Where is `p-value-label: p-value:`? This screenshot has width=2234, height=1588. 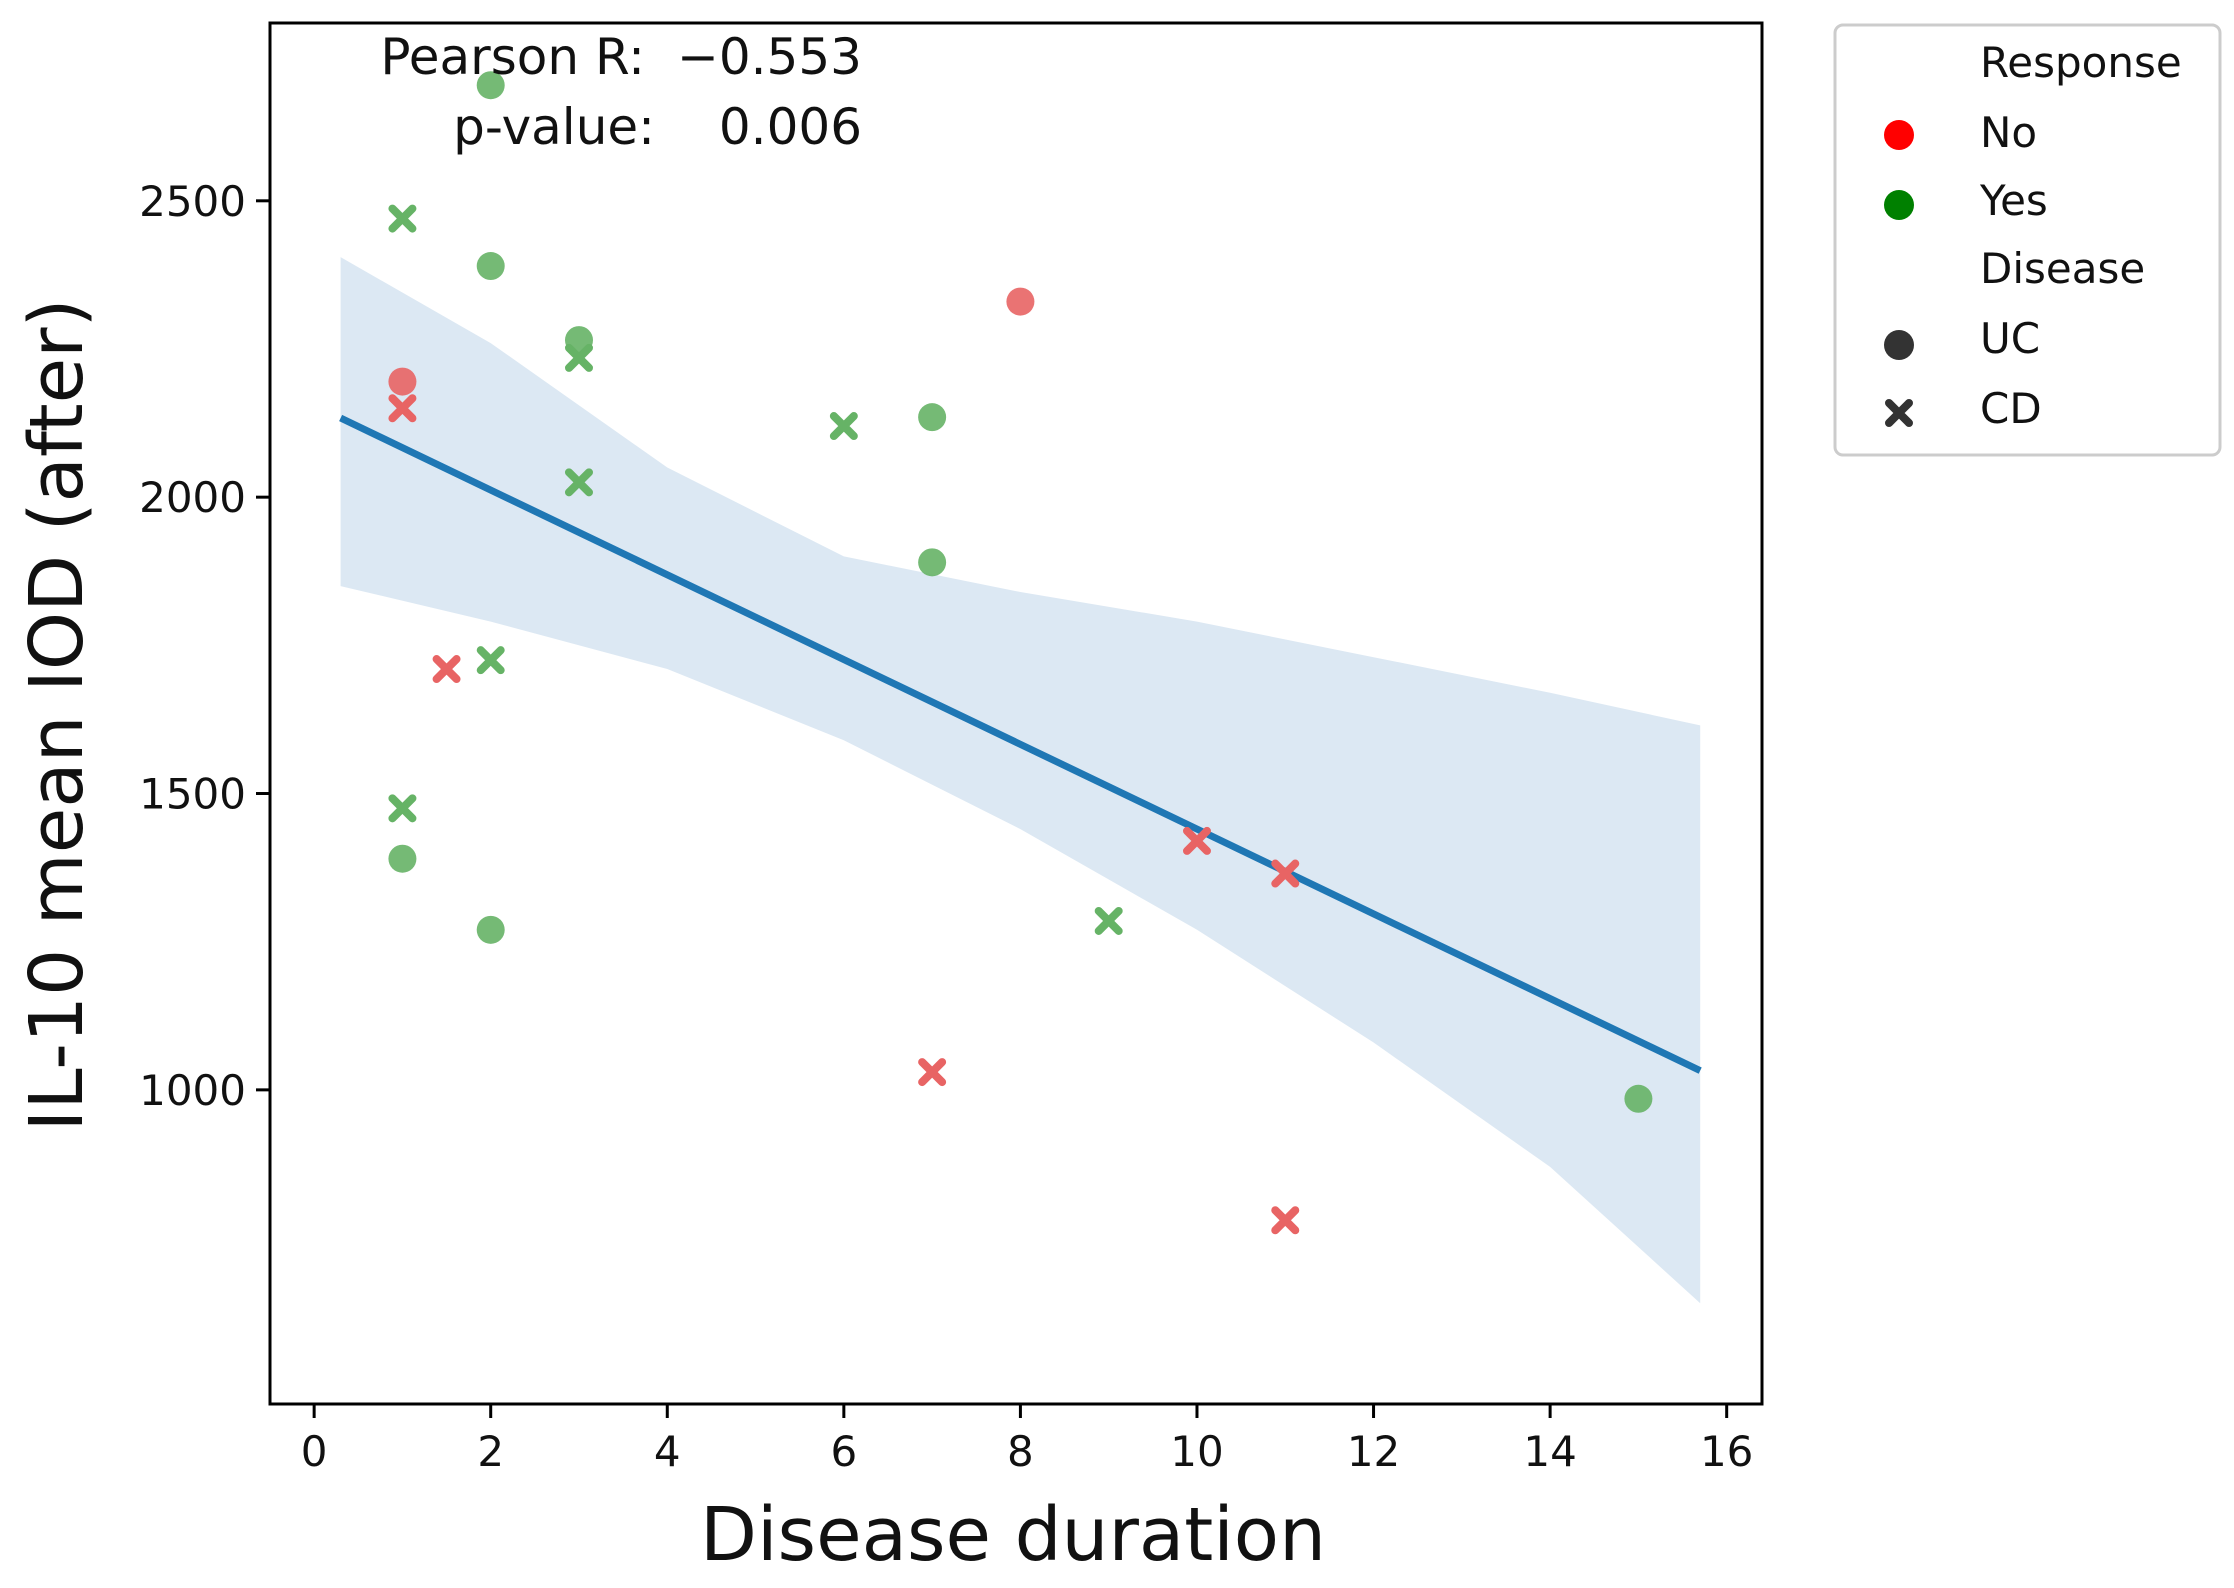 p-value-label: p-value: is located at coordinates (554, 127).